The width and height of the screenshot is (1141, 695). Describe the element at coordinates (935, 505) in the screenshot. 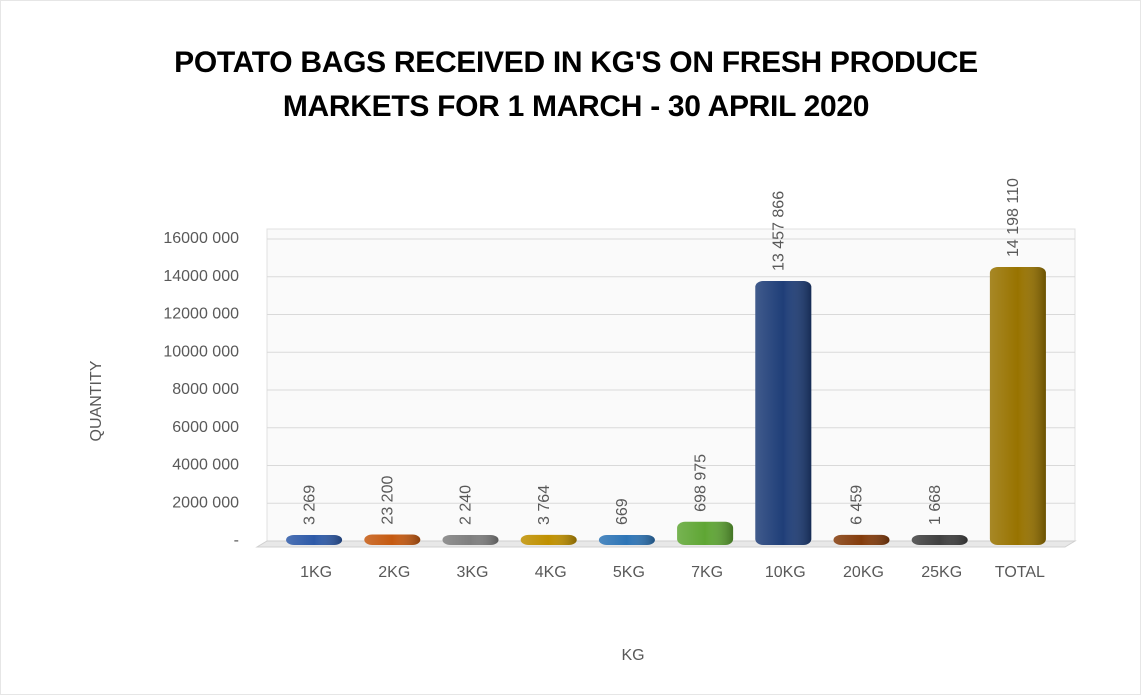

I see `value-label: 1 668` at that location.